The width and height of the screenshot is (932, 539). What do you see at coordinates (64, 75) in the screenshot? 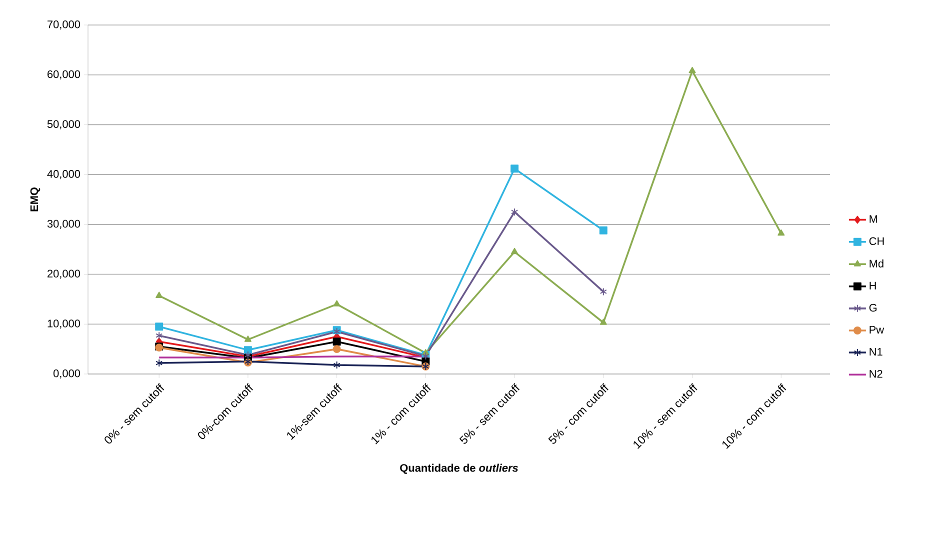
I see `y-tick-label: 60,000` at bounding box center [64, 75].